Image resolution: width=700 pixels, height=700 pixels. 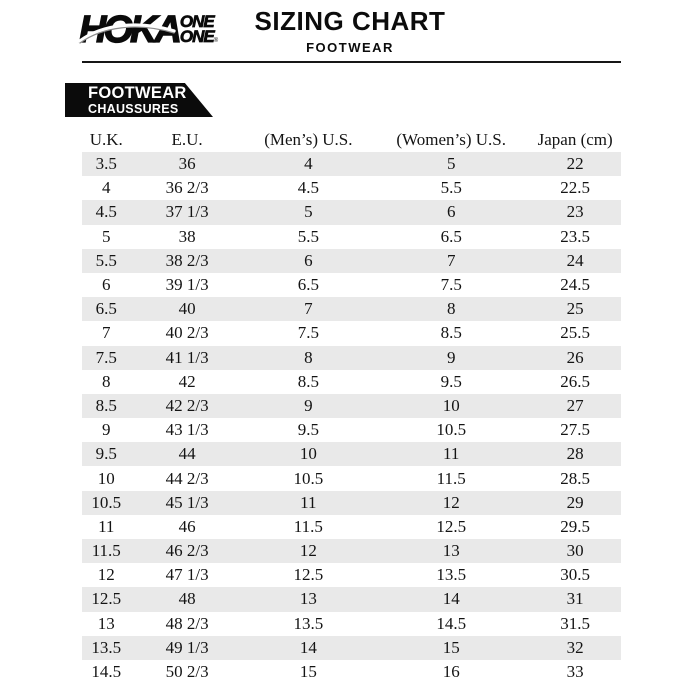 What do you see at coordinates (351, 62) in the screenshot?
I see `header-divider` at bounding box center [351, 62].